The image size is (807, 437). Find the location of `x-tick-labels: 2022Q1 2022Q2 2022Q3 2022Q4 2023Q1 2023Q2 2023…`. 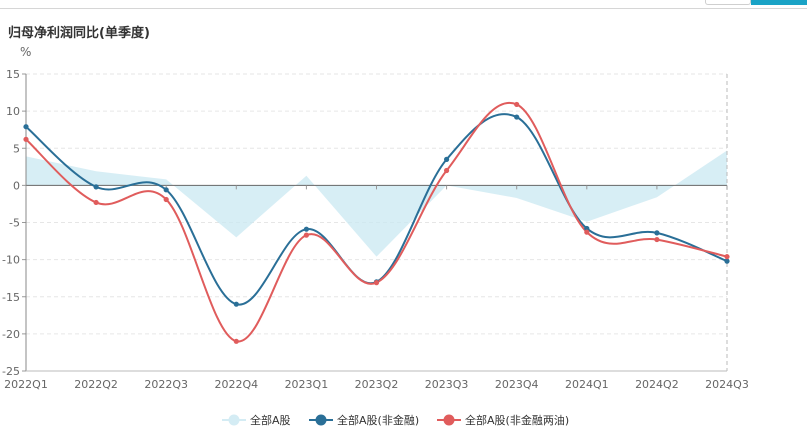

x-tick-labels: 2022Q1 2022Q2 2022Q3 2022Q4 2023Q1 2023Q2 2023… is located at coordinates (376, 384).